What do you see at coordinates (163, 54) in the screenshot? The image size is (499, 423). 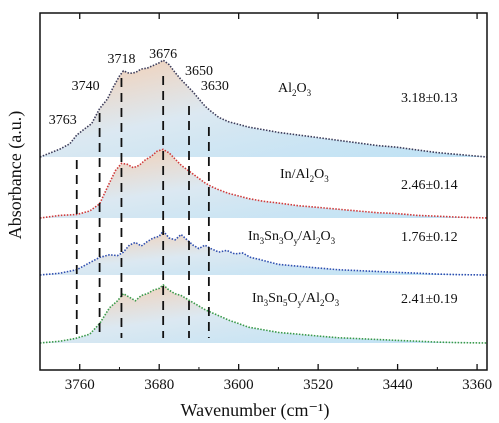 I see `peak-label-3676: 3676` at bounding box center [163, 54].